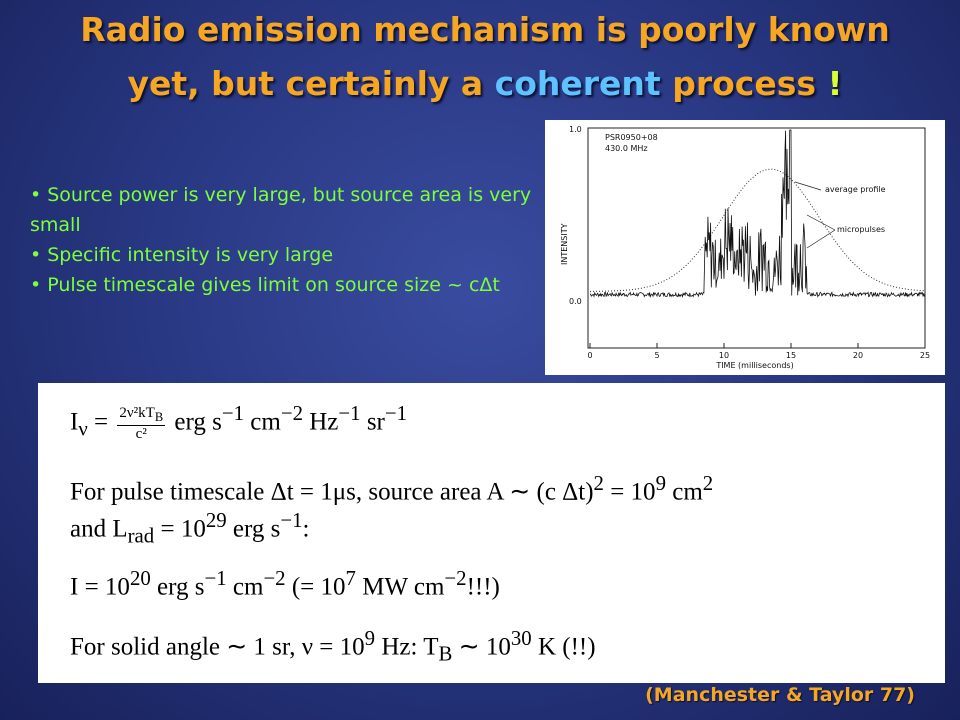  What do you see at coordinates (521, 638) in the screenshot?
I see `eq-sup: 30` at bounding box center [521, 638].